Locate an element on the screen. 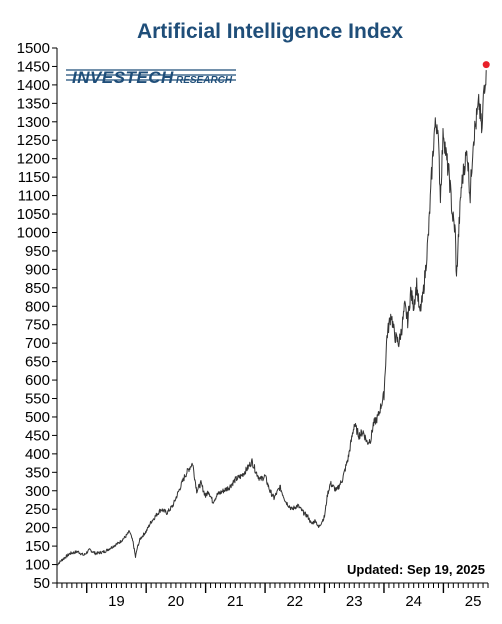 Image resolution: width=502 pixels, height=624 pixels. x-tick-label: 24 is located at coordinates (413, 601).